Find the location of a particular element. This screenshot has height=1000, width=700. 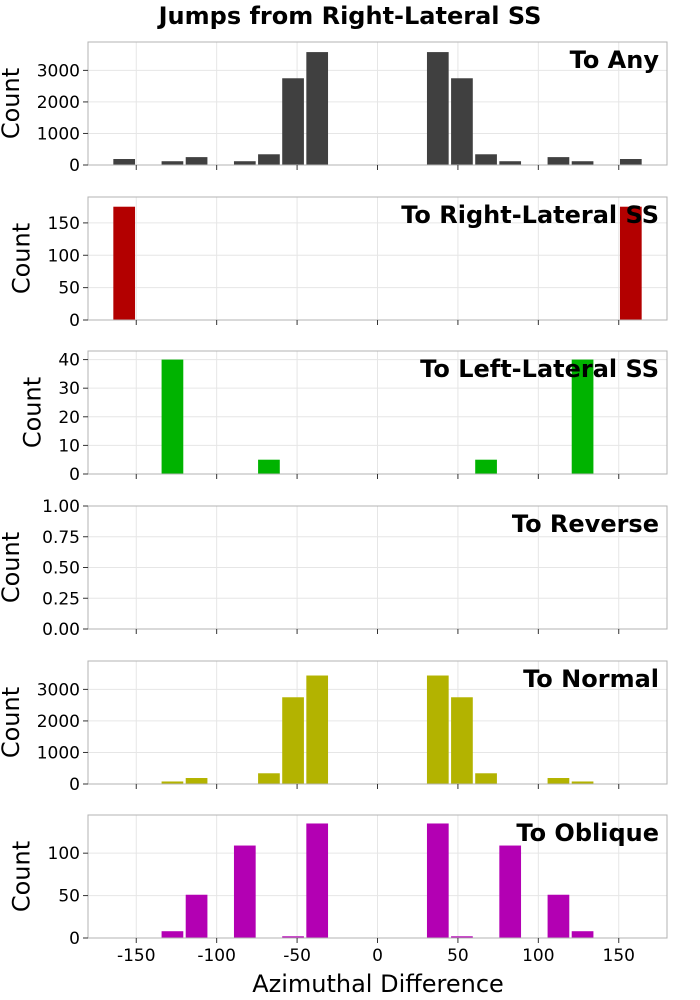

panel-label: To Left-Lateral SS is located at coordinates (539, 369).